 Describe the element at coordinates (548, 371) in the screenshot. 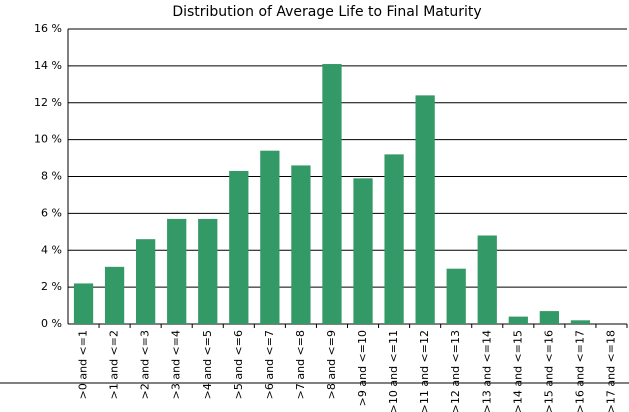

I see `x-tick-label: >15 and <=16` at that location.